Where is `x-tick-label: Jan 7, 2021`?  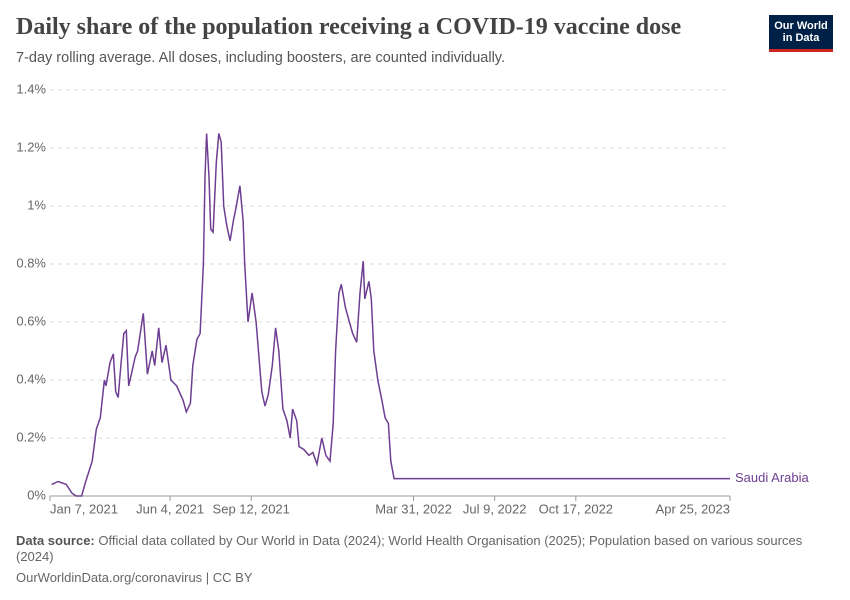
x-tick-label: Jan 7, 2021 is located at coordinates (84, 508).